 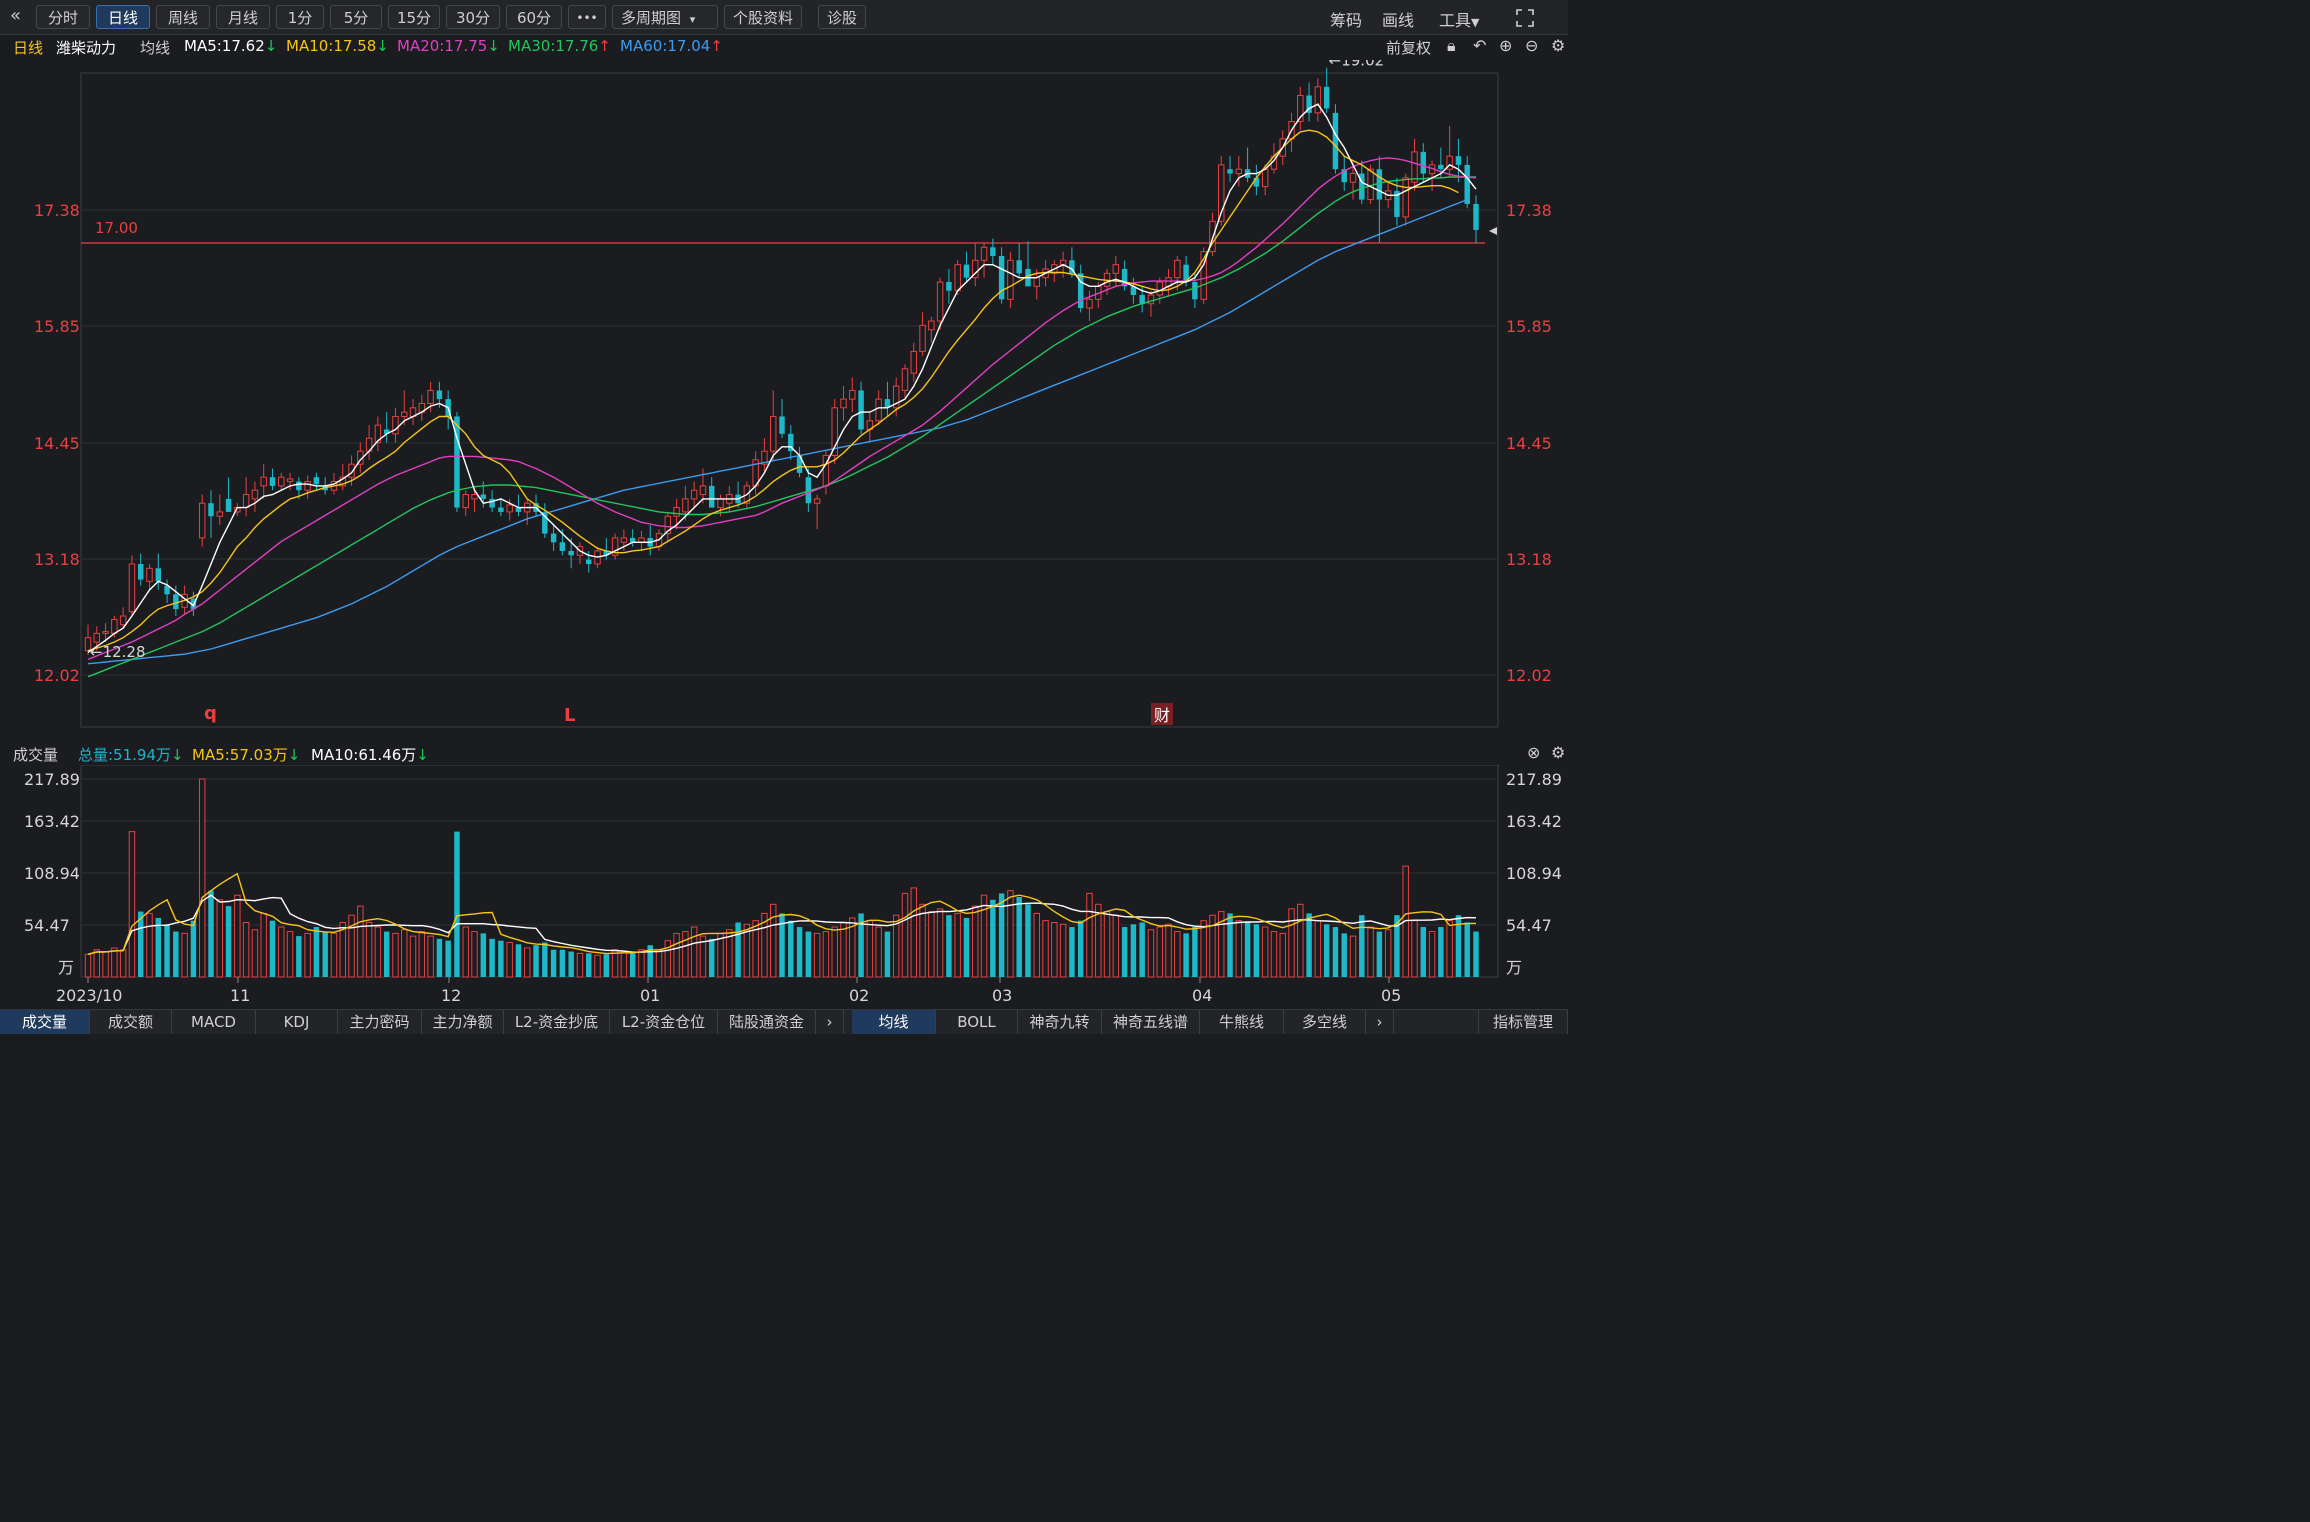 What do you see at coordinates (1398, 20) in the screenshot?
I see `draw-line-button: 画线` at bounding box center [1398, 20].